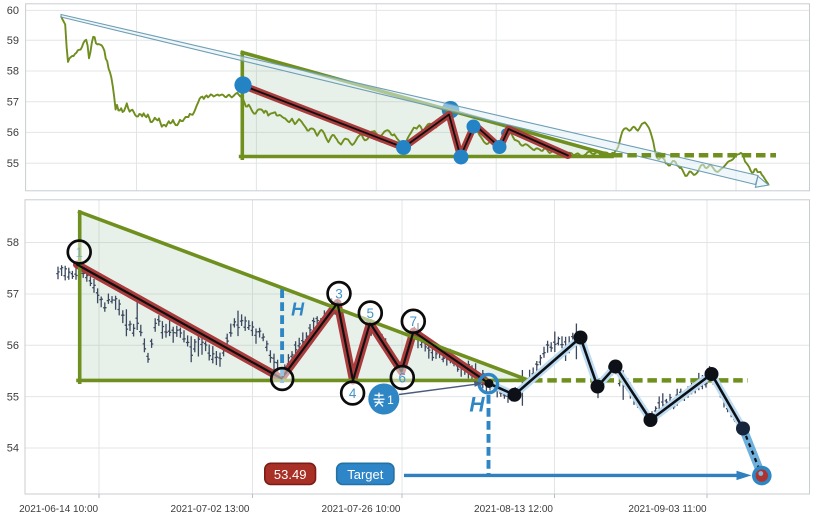  I want to click on svg-text: 2021-07-02 13:00, so click(210, 509).